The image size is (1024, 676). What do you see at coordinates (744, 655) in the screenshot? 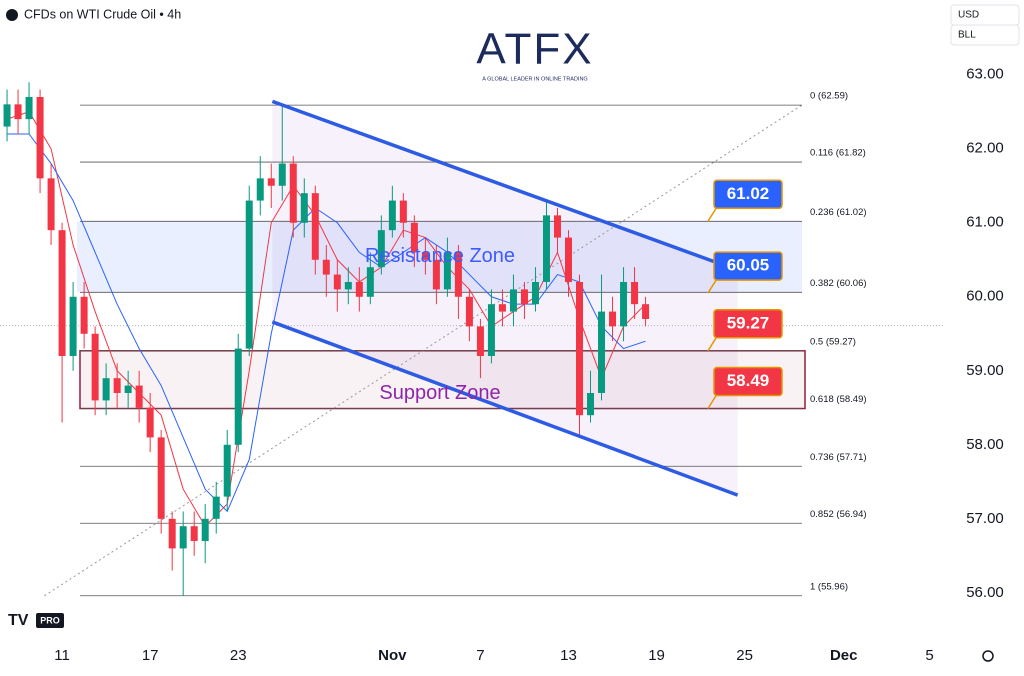
I see `x-tick-label: 25` at bounding box center [744, 655].